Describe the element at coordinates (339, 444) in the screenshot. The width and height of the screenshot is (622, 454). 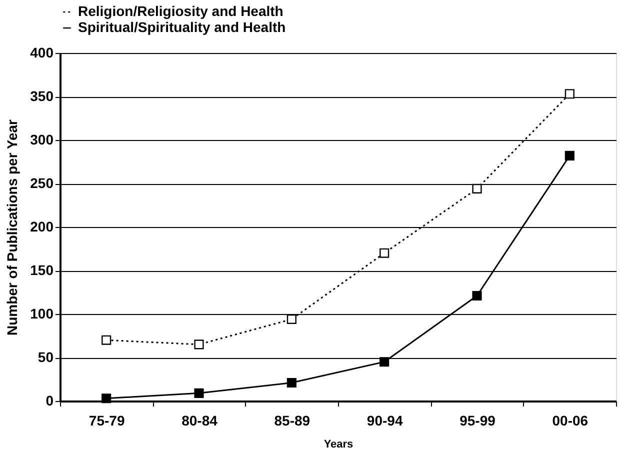
I see `x-axis-title: Years` at that location.